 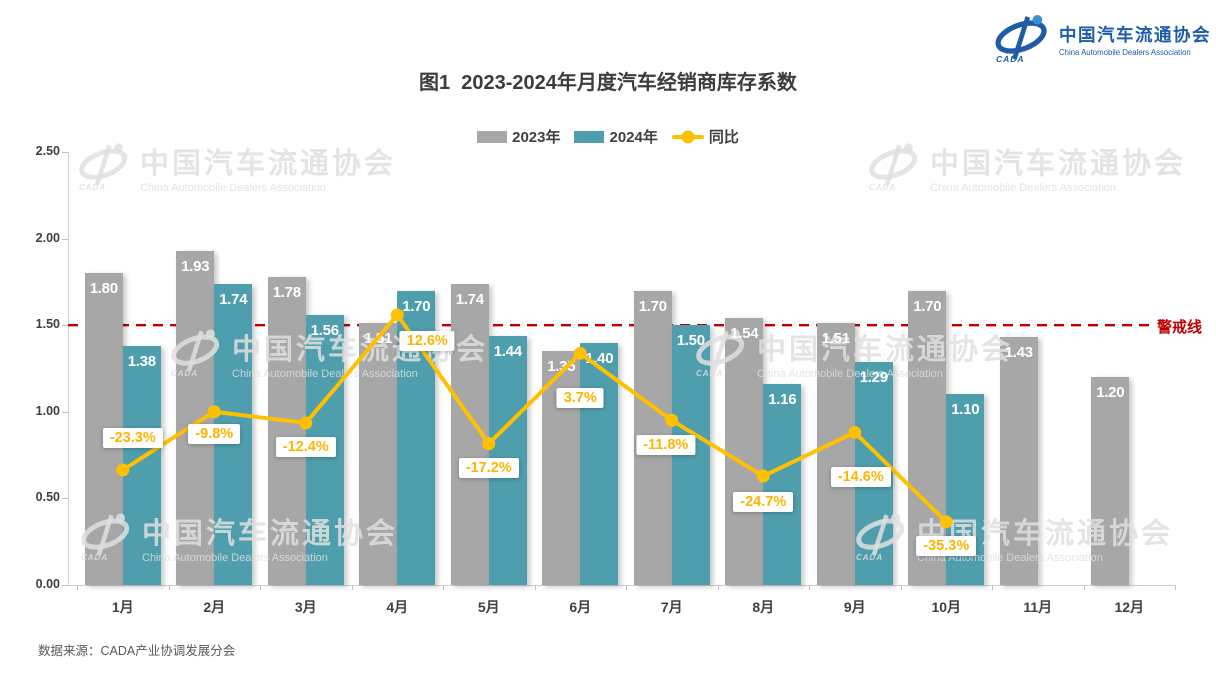 What do you see at coordinates (1110, 393) in the screenshot?
I see `bar-value-label: 1.20` at bounding box center [1110, 393].